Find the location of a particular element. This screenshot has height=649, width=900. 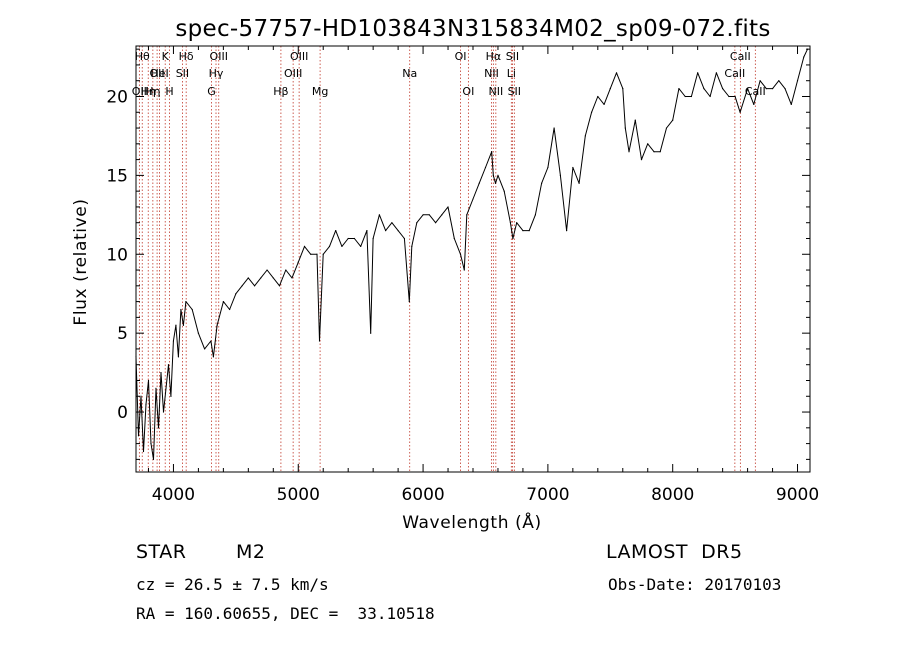

spectral-line-label: Hθ is located at coordinates (142, 56).